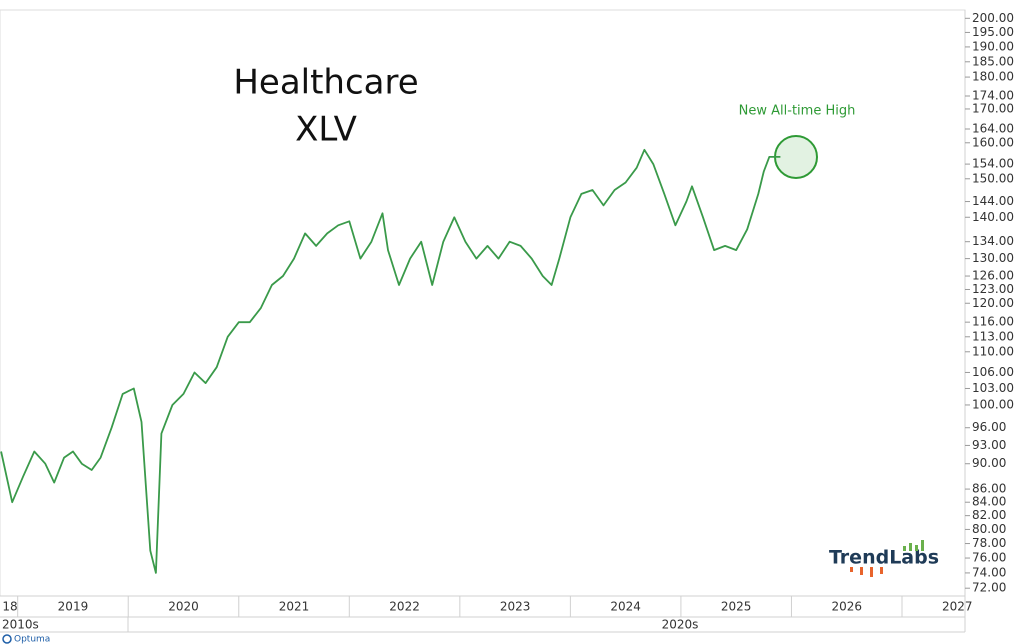  I want to click on y-tick-label: 150.00, so click(993, 178).